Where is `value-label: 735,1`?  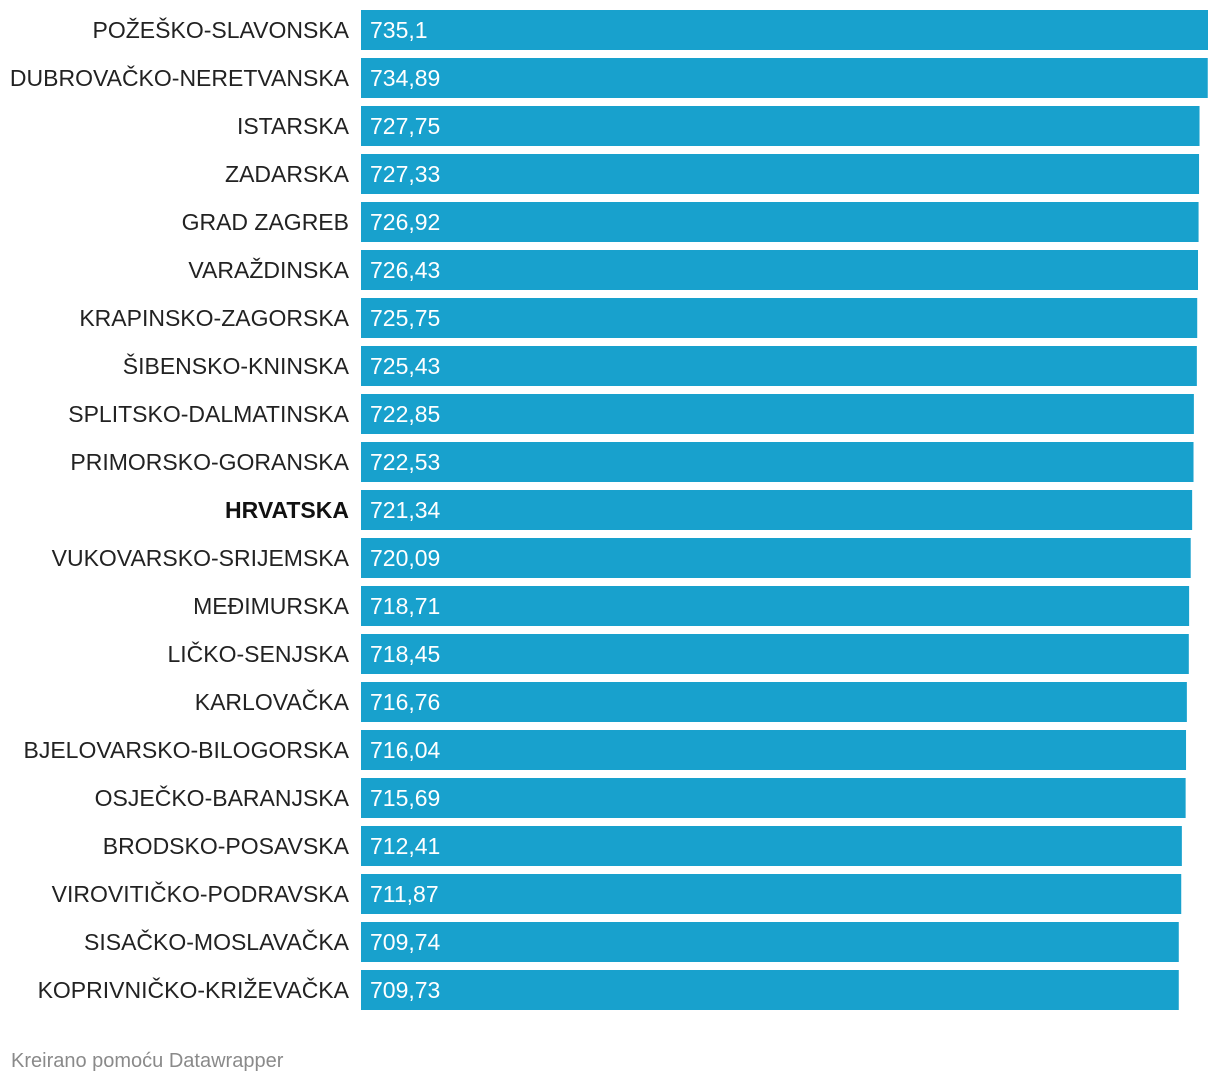
value-label: 735,1 is located at coordinates (399, 30).